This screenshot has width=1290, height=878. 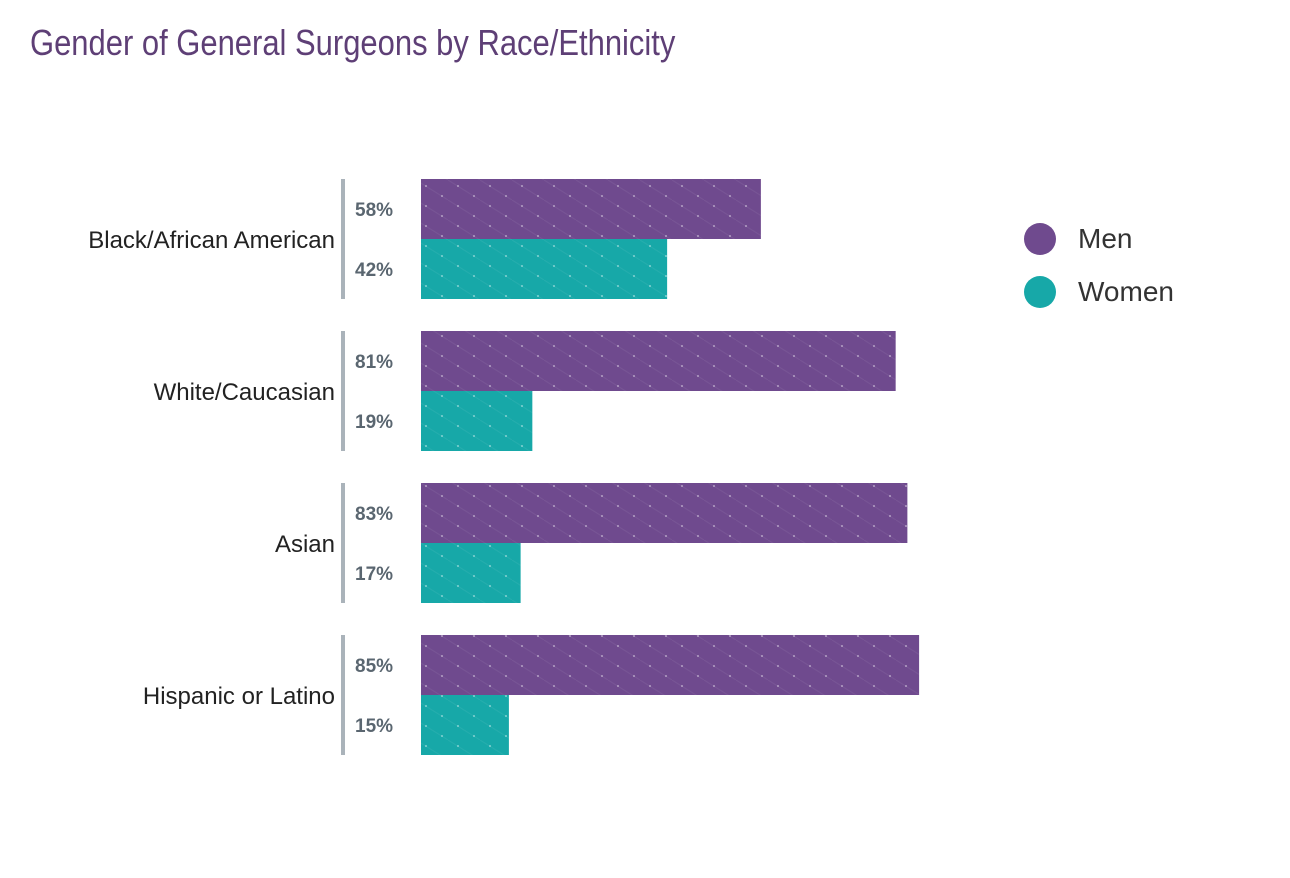 What do you see at coordinates (374, 666) in the screenshot?
I see `value-label: 85%` at bounding box center [374, 666].